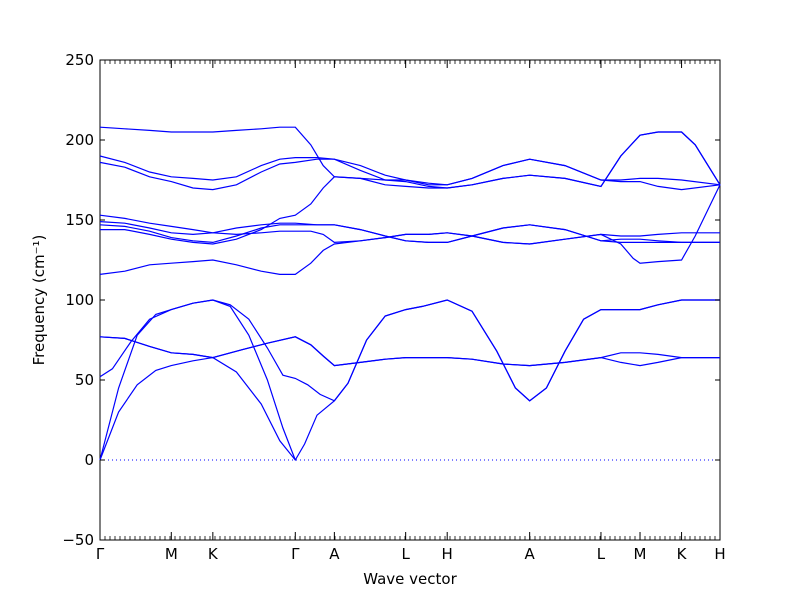  I want to click on y-tick-label: 150, so click(79, 220).